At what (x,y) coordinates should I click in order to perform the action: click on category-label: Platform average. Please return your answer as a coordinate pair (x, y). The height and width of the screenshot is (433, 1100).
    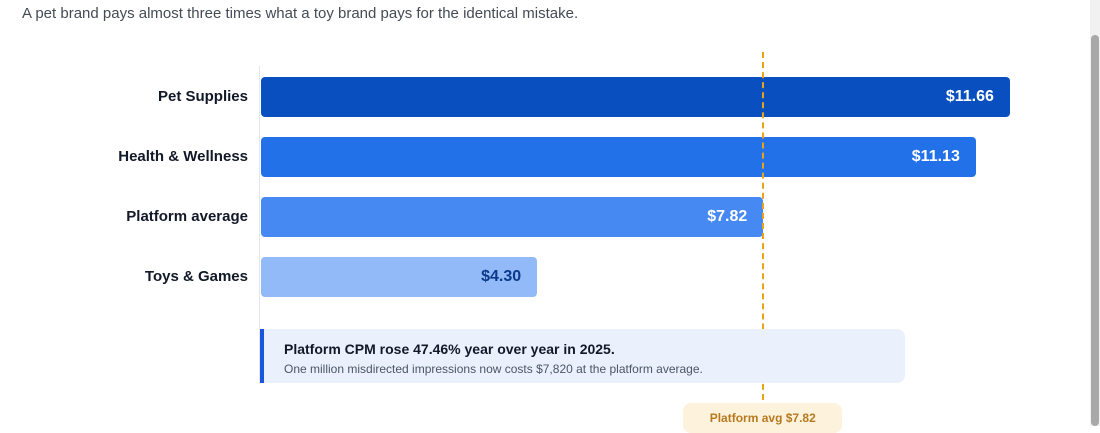
    Looking at the image, I should click on (187, 216).